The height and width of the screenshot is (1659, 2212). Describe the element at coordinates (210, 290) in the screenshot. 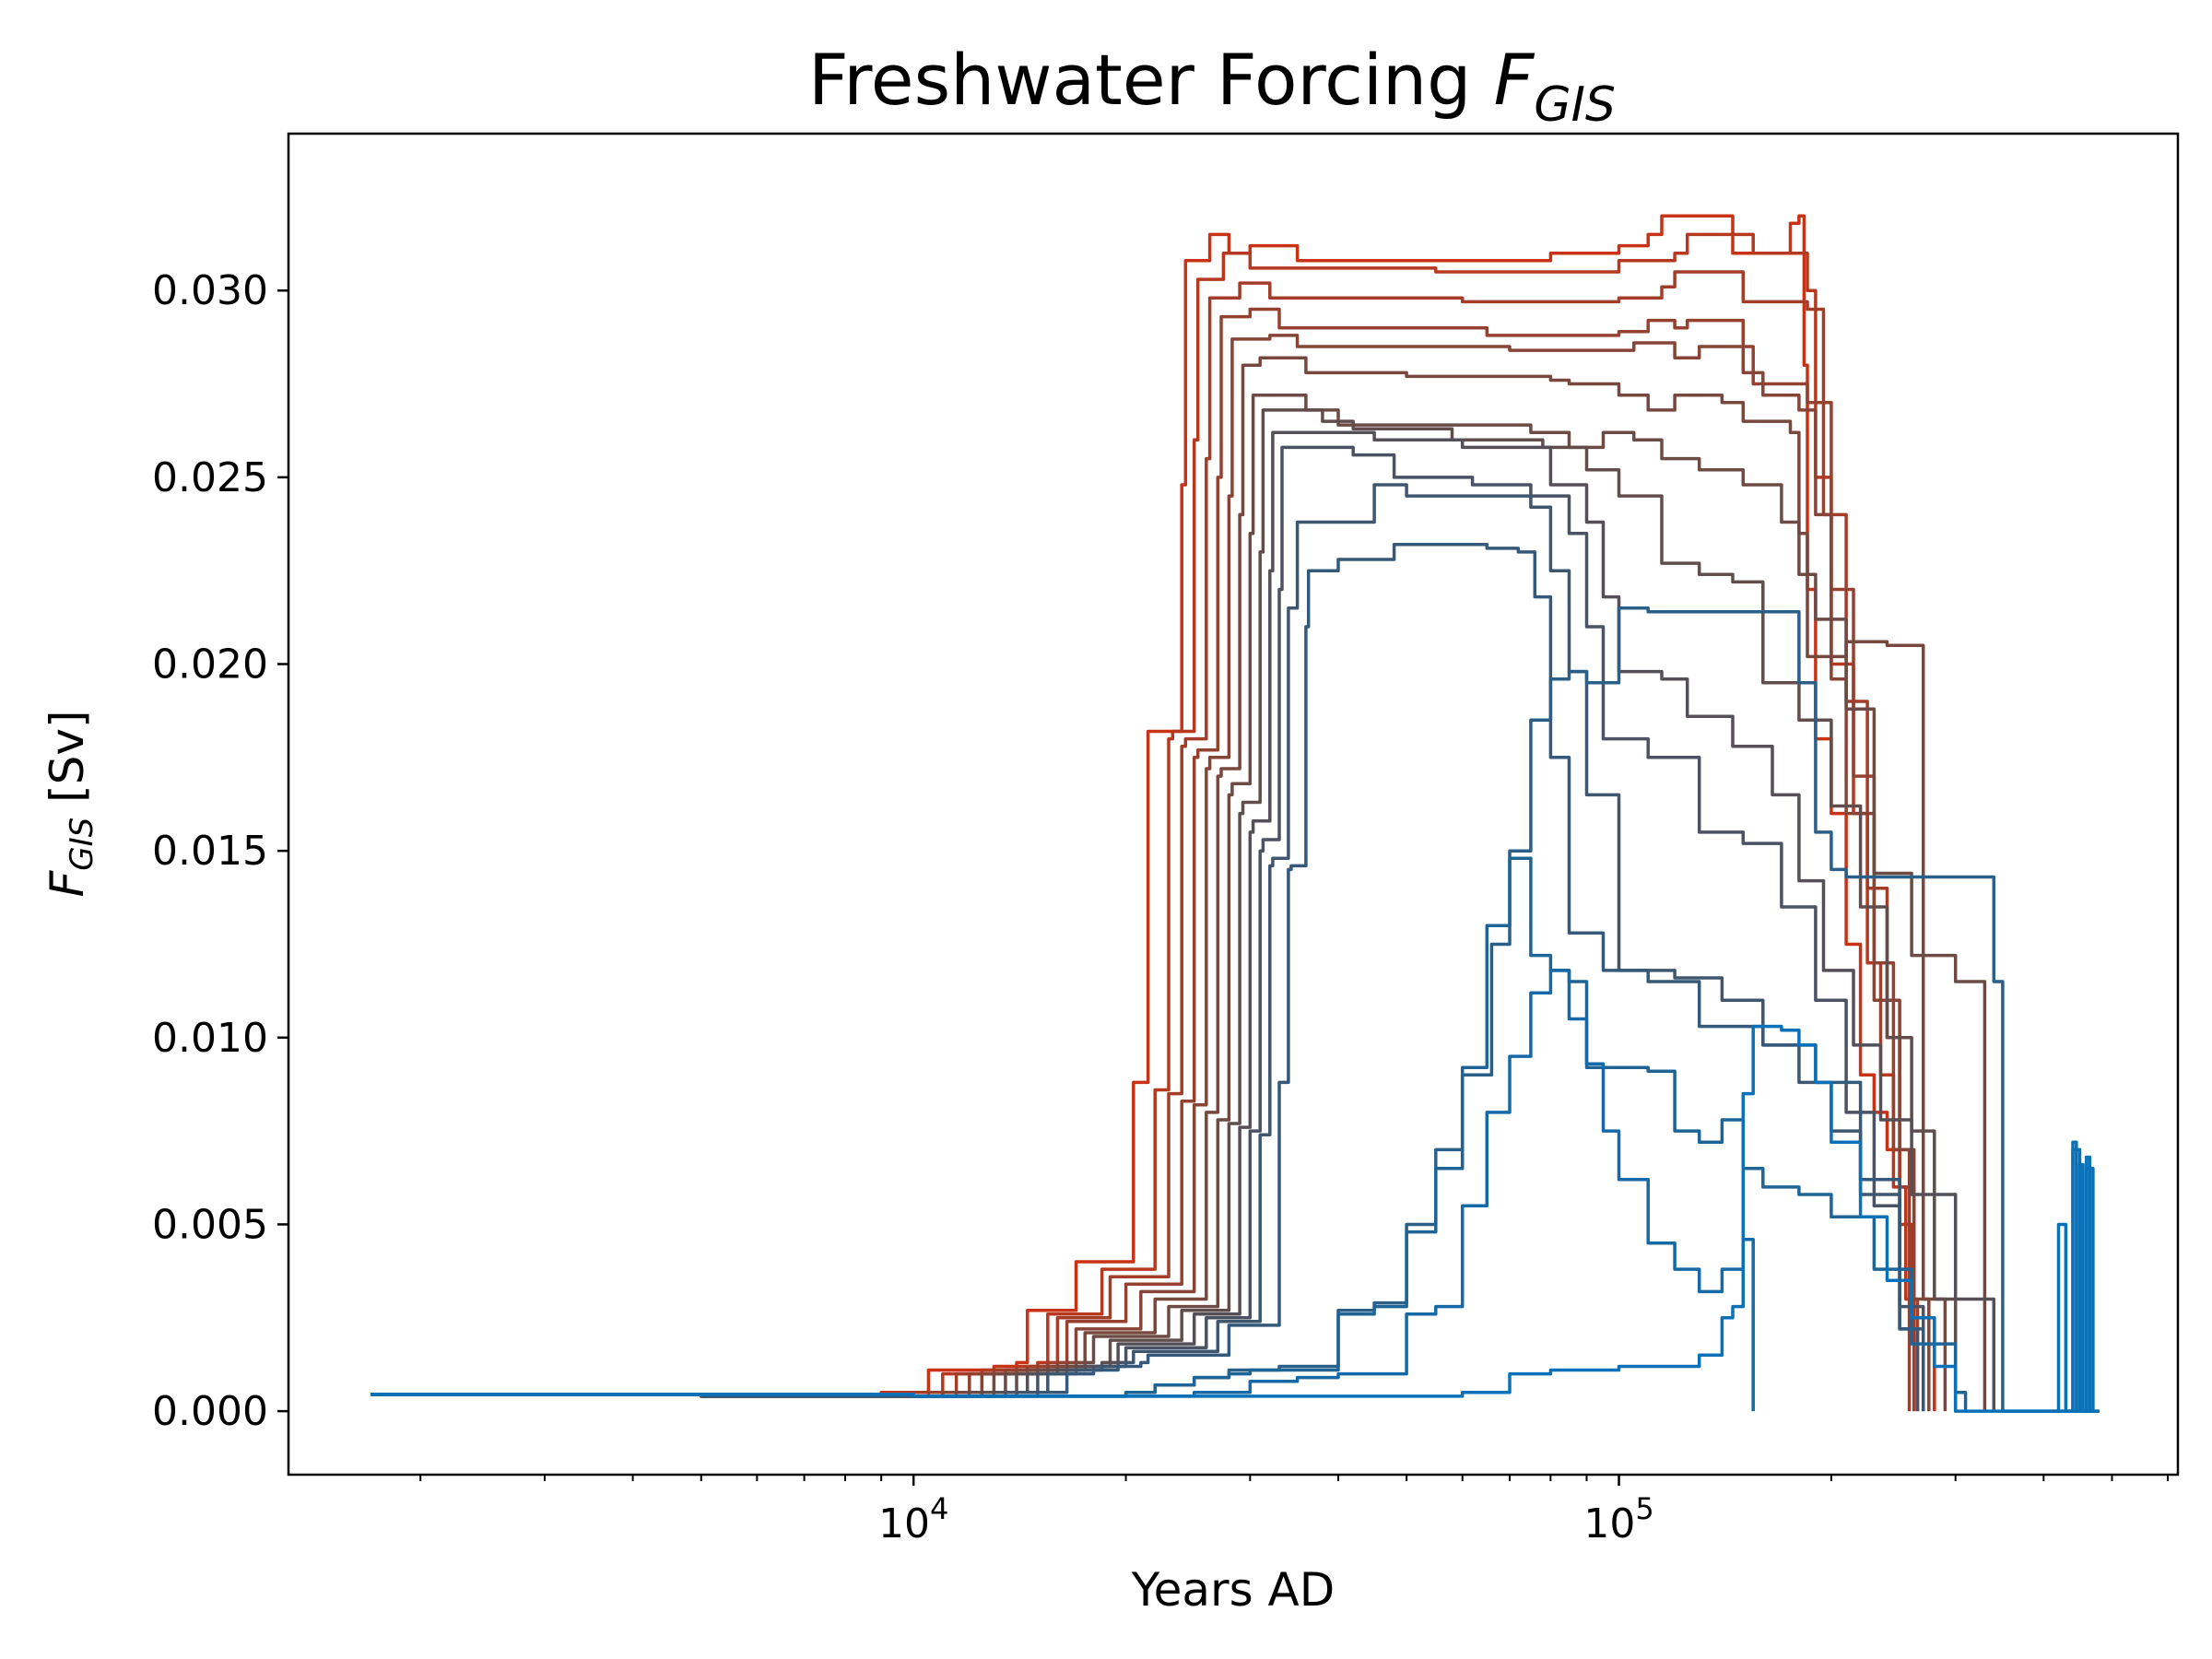

I see `y-tick-label: 0.030` at that location.